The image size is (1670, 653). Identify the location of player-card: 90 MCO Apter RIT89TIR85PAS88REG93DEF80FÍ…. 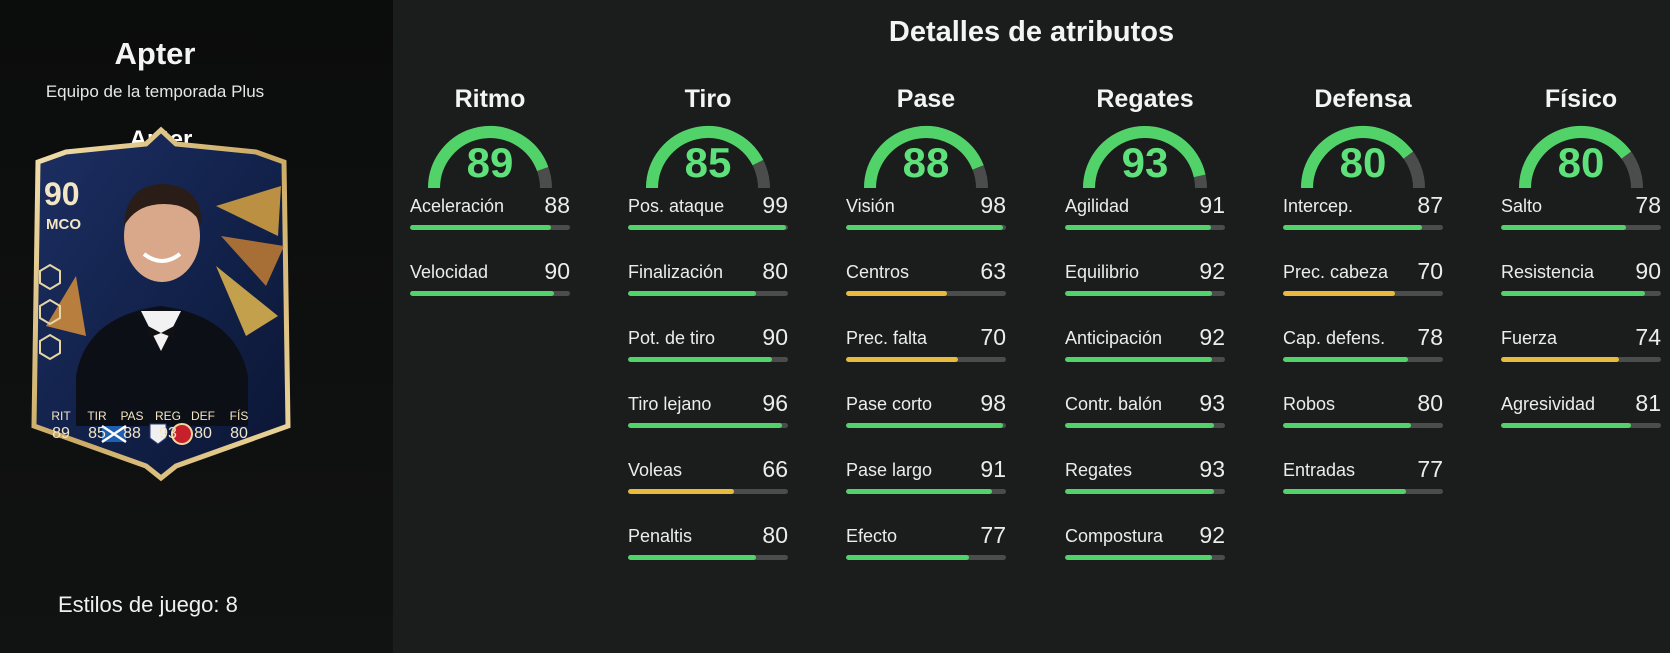
(161, 312).